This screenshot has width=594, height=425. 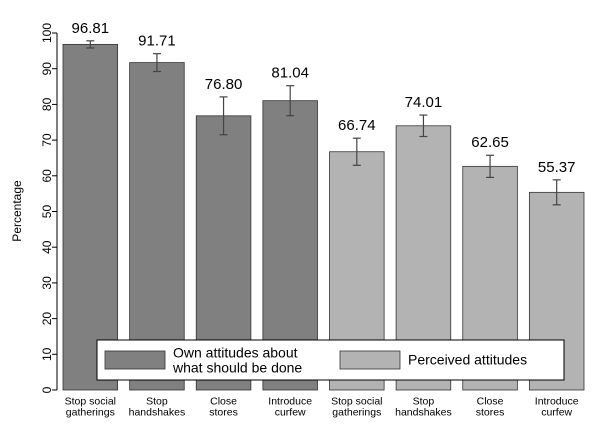 I want to click on value-label: 91.71, so click(x=157, y=41).